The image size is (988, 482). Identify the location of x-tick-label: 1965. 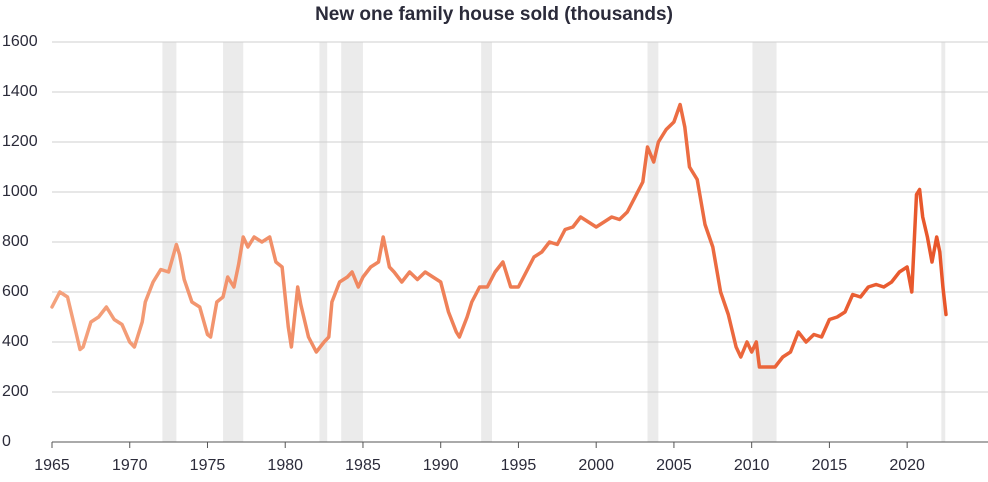
(52, 465).